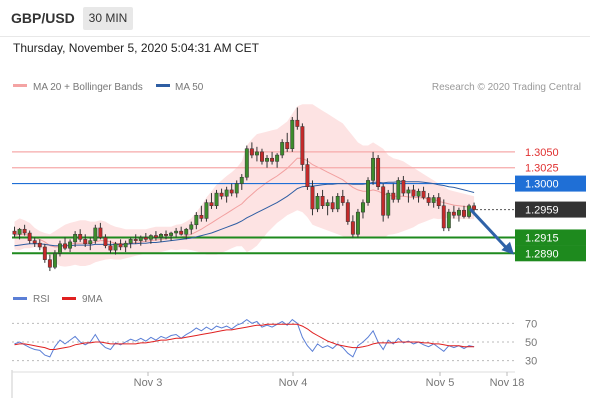  Describe the element at coordinates (69, 298) in the screenshot. I see `rsi-ma-legend-swatch` at that location.